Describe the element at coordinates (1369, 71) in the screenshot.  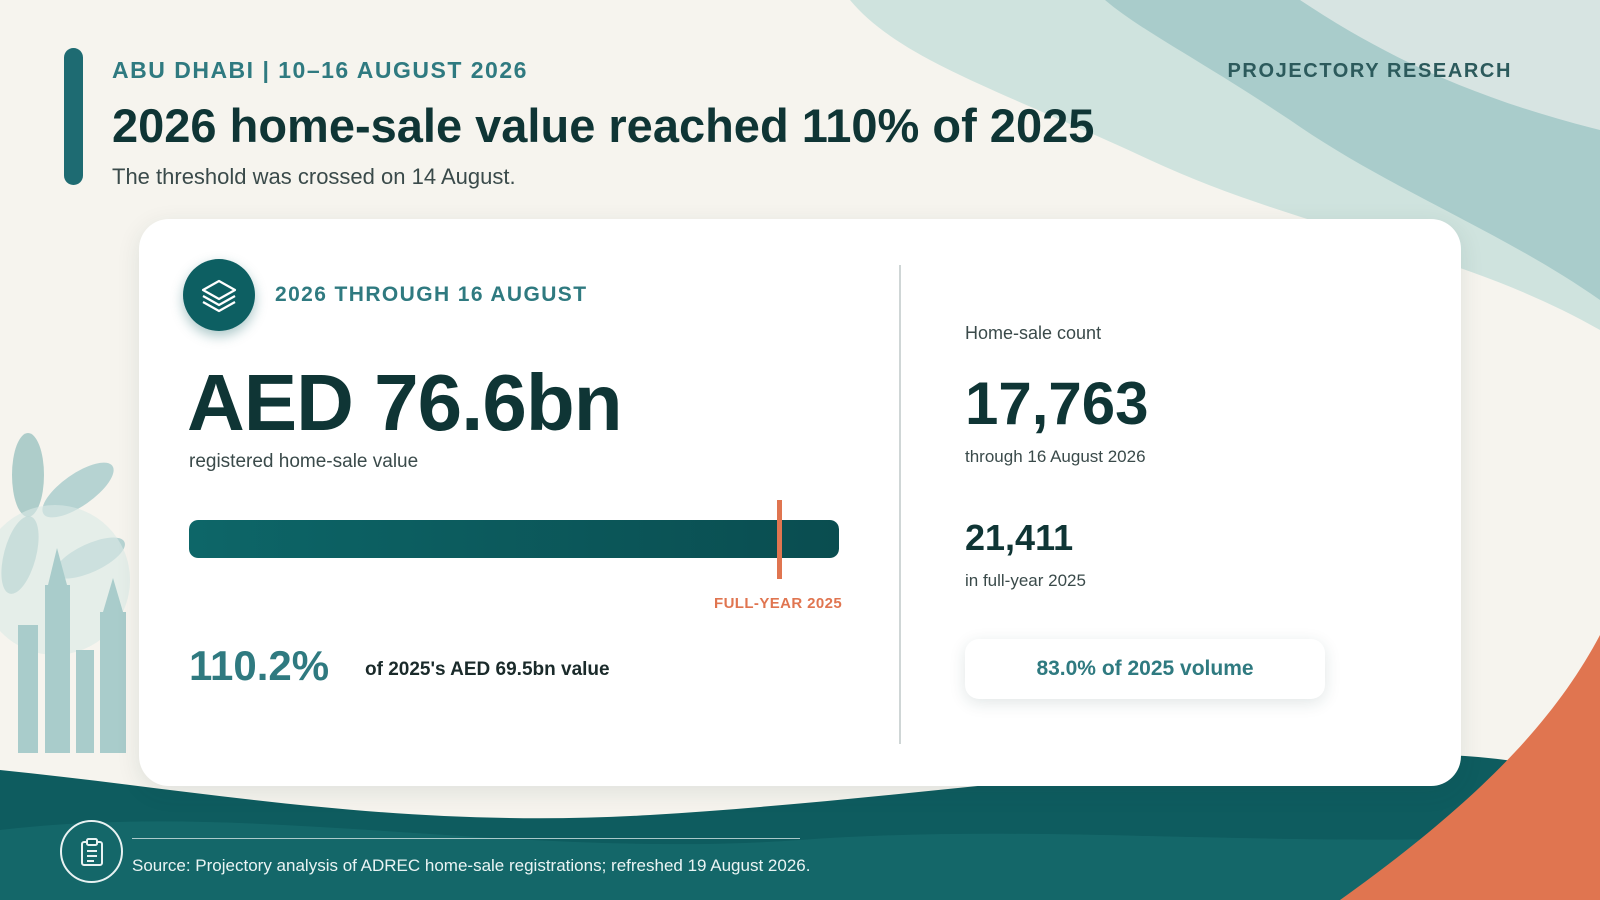
I see `brand: PROJECTORY RESEARCH` at that location.